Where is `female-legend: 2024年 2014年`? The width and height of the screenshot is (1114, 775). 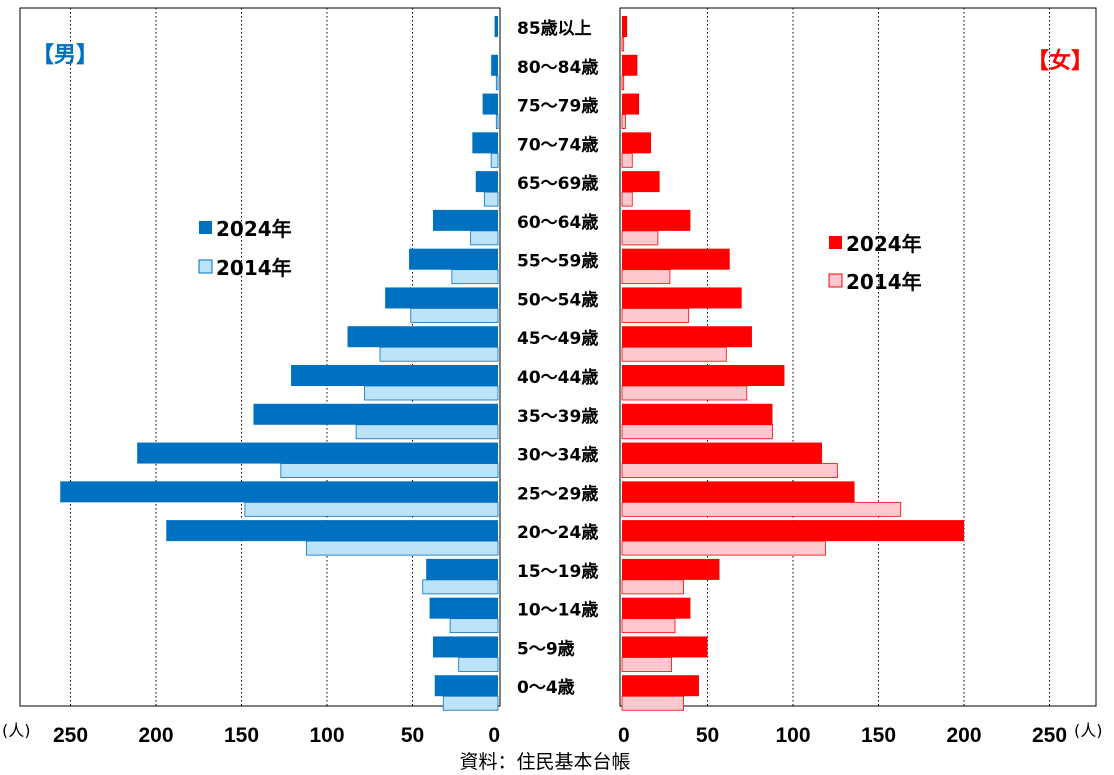 female-legend: 2024年 2014年 is located at coordinates (875, 263).